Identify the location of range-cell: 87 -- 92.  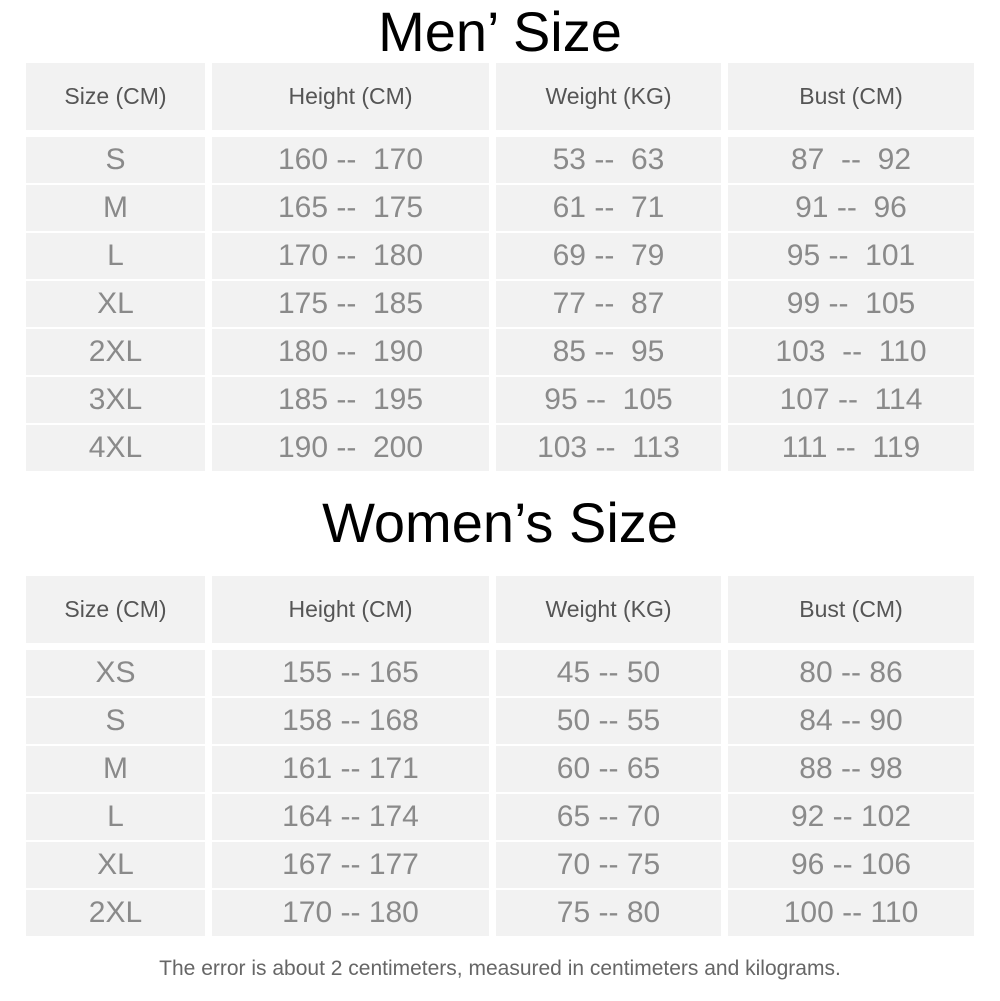
(851, 160).